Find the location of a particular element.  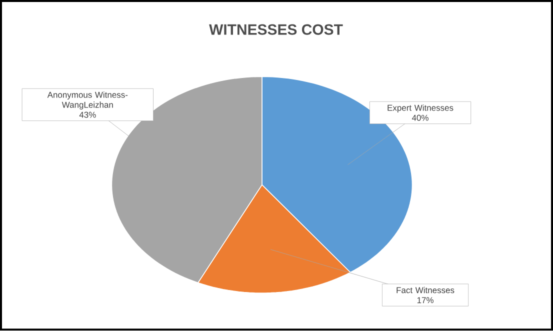

data-label: 43% is located at coordinates (87, 115).